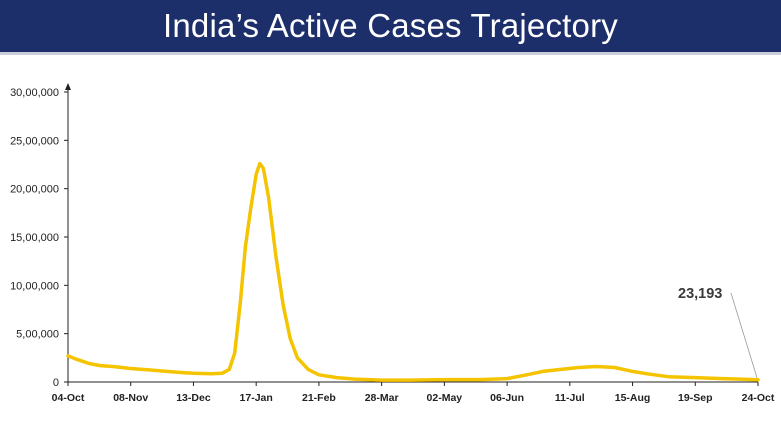  Describe the element at coordinates (130, 398) in the screenshot. I see `x-tick-label: 08-Nov` at that location.